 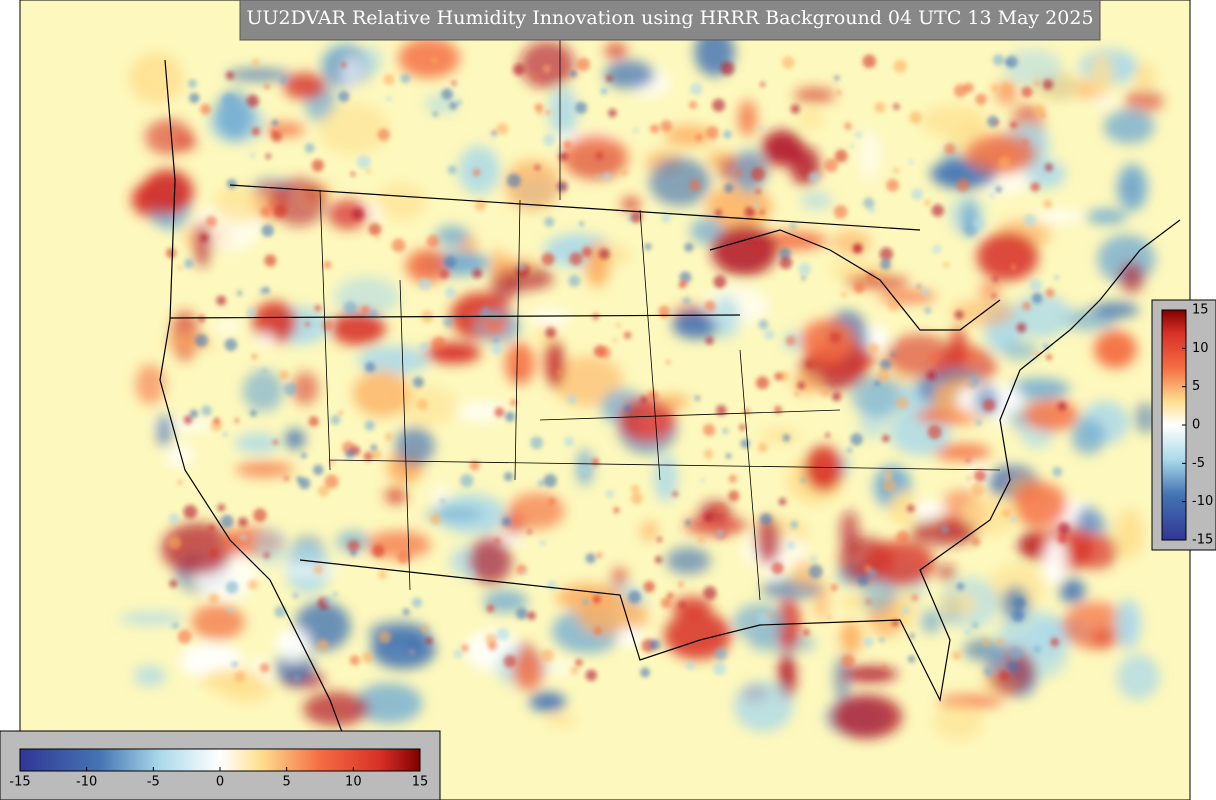 I want to click on colorbar-tick-label: 5, so click(x=287, y=782).